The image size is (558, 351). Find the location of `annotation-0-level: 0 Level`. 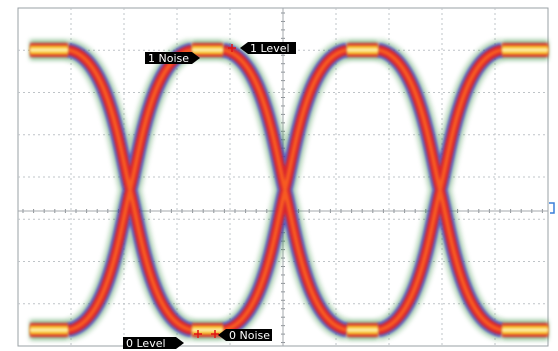

annotation-0-level: 0 Level is located at coordinates (153, 343).